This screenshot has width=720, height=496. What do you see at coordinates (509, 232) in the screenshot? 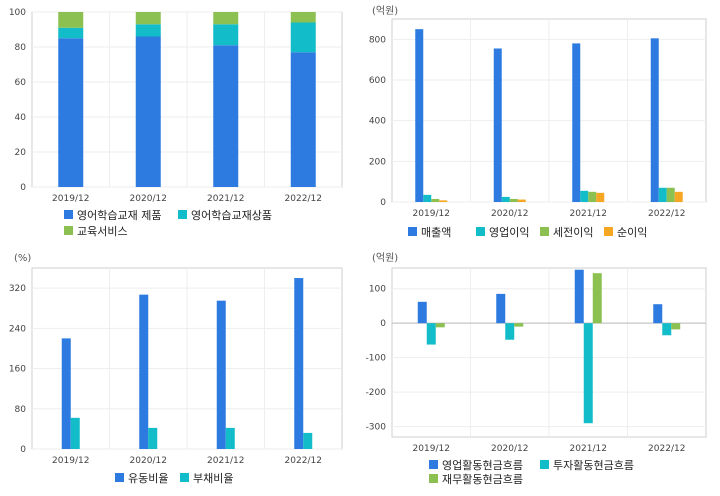
I see `legend-label: 영업이익` at bounding box center [509, 232].